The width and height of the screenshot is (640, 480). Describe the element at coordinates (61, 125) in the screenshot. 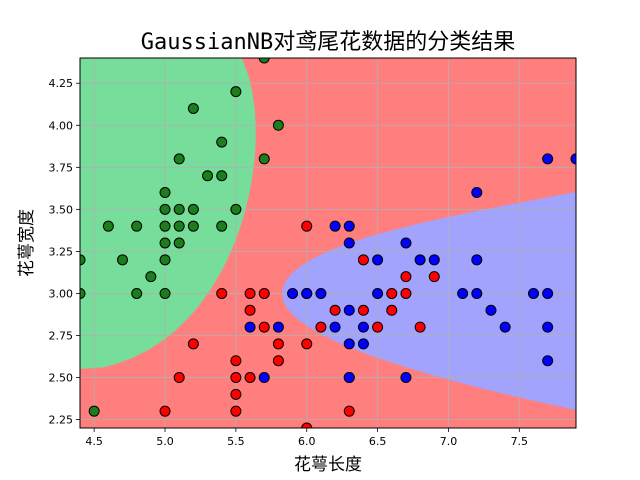

I see `y-tick-label: 4.00` at that location.